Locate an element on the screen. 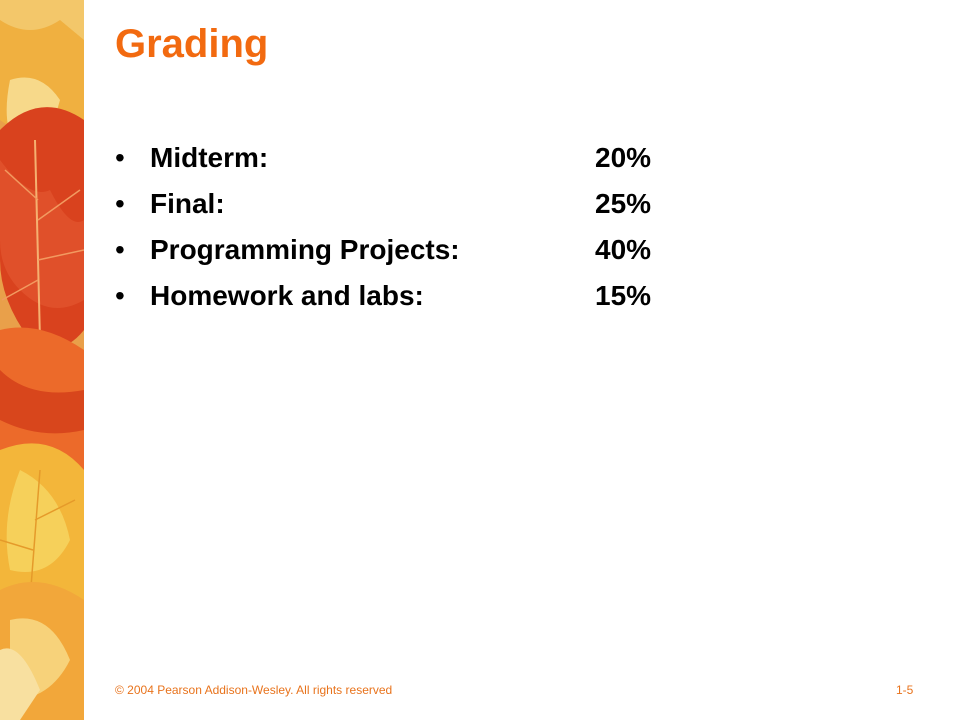 This screenshot has height=720, width=960. footer-slide-number: 1-5 is located at coordinates (905, 690).